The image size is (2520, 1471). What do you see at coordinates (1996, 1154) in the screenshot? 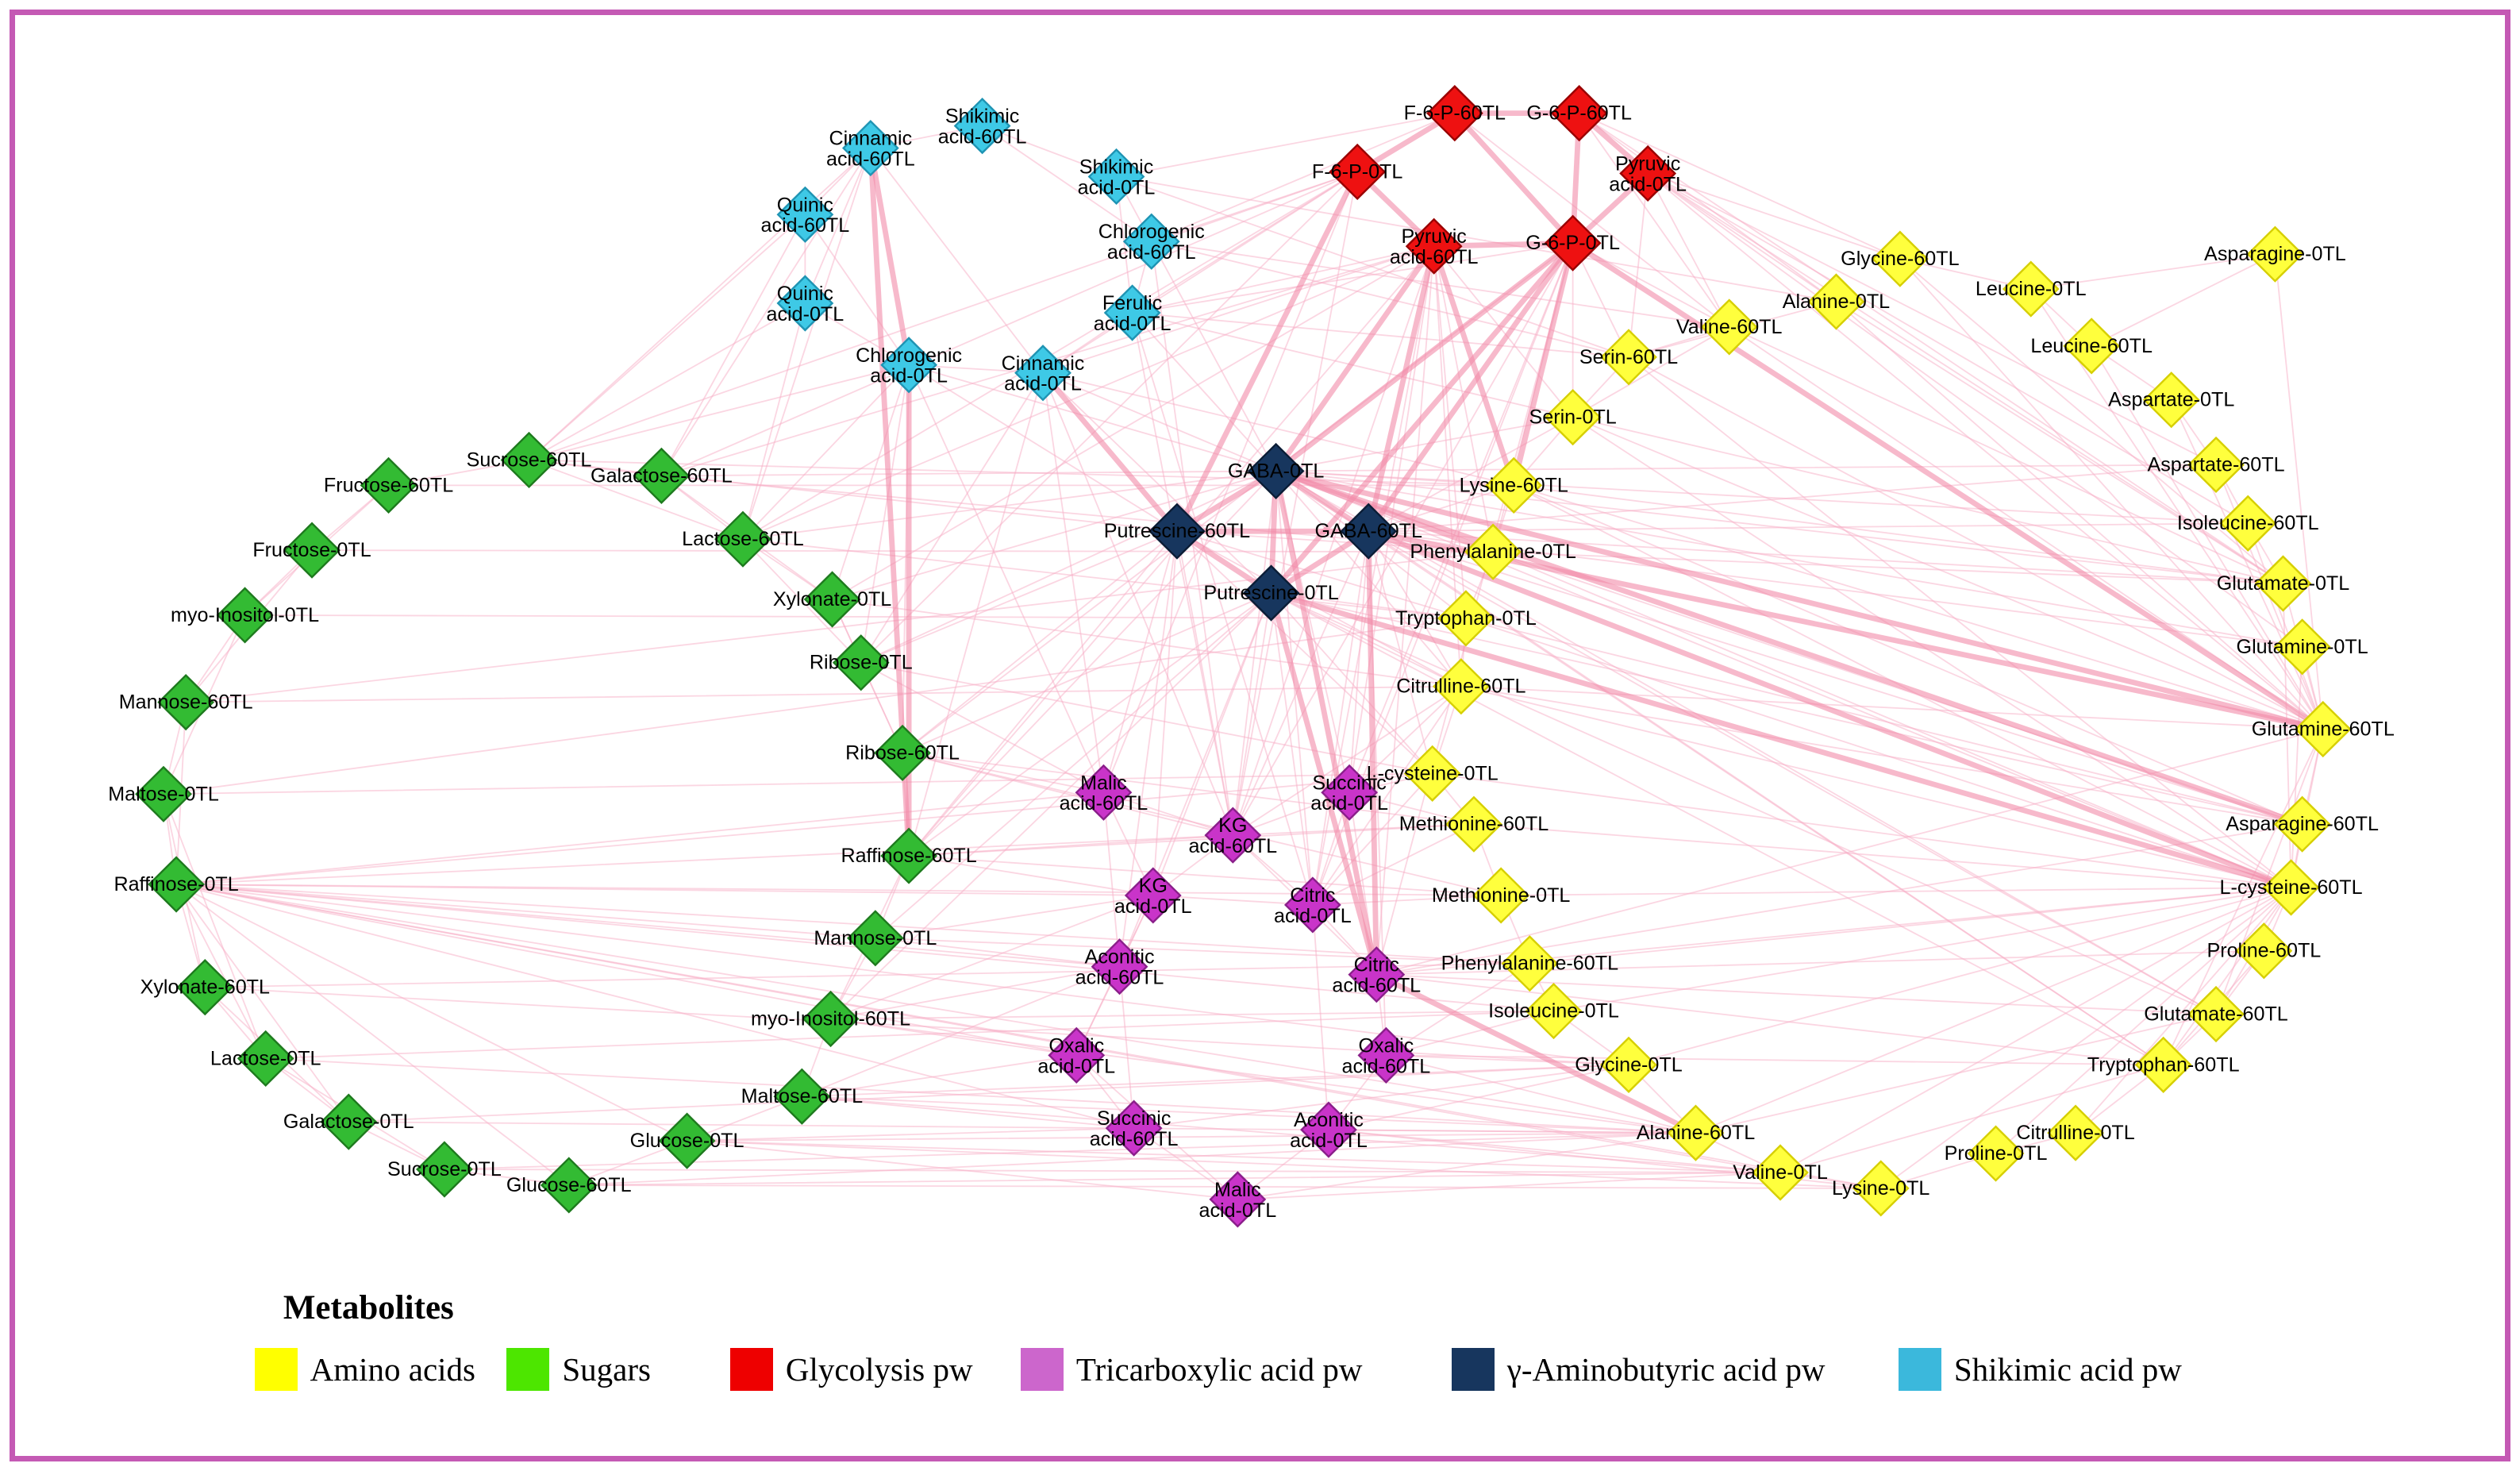
I see `node-proline-0tl: Proline-0TL` at bounding box center [1996, 1154].